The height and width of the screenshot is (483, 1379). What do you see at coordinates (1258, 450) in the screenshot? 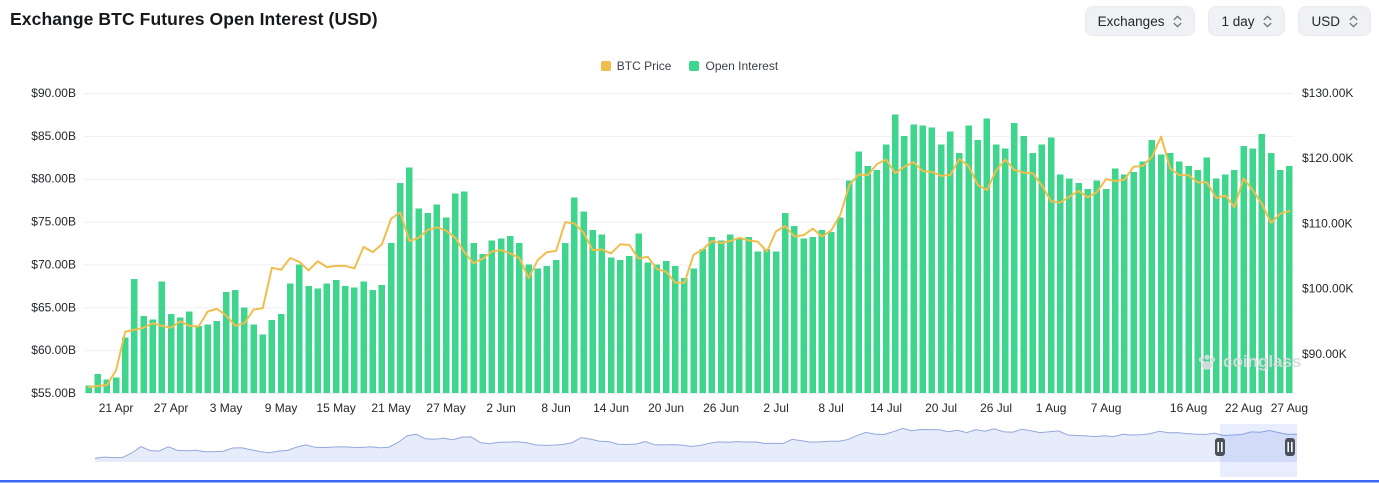
I see `navigator-selection` at bounding box center [1258, 450].